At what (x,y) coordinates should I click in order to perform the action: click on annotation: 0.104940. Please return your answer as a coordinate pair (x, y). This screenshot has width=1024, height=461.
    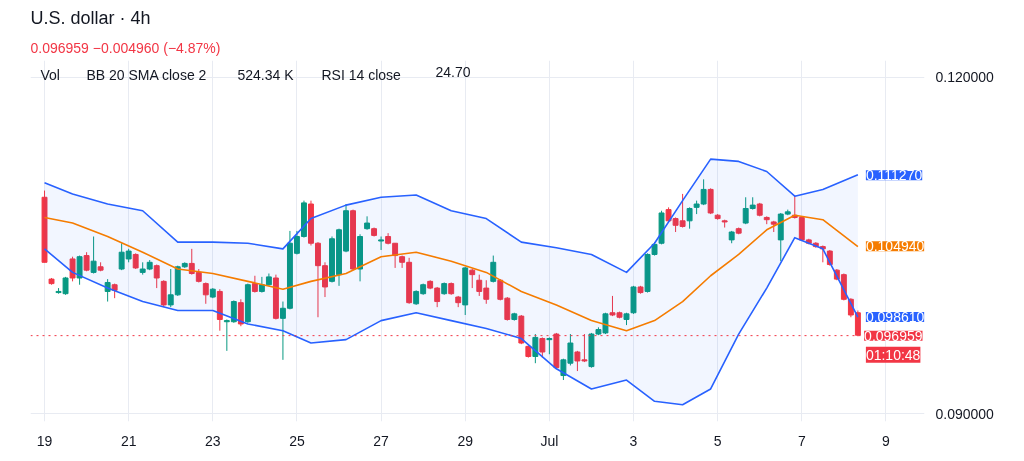
    Looking at the image, I should click on (895, 246).